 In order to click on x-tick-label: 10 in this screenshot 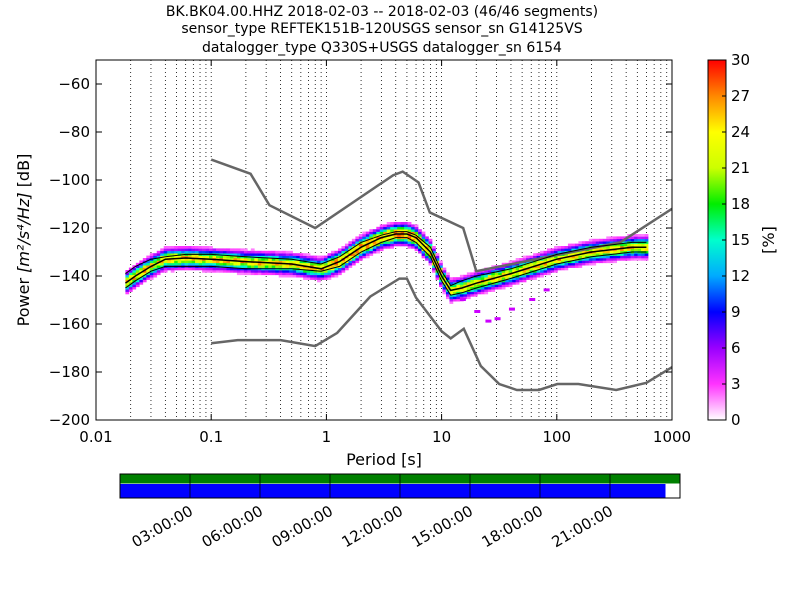, I will do `click(441, 437)`.